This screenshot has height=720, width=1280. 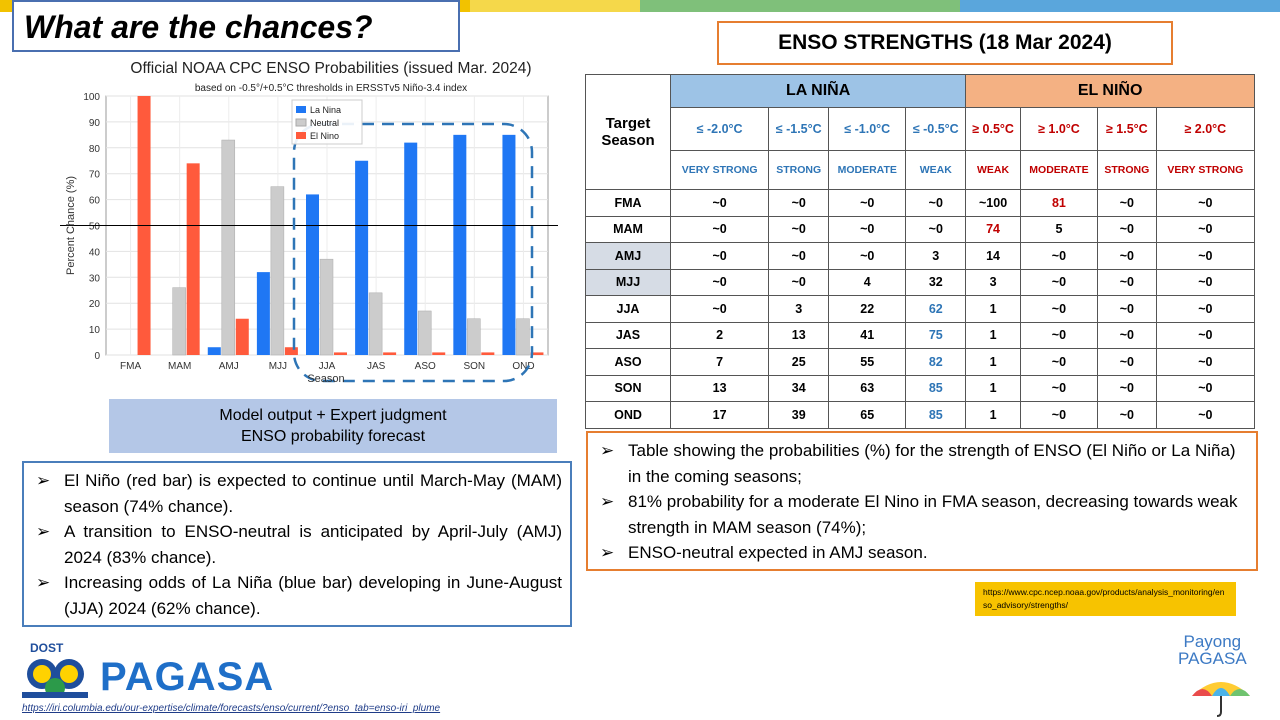 I want to click on season-cell: FMA, so click(x=628, y=203).